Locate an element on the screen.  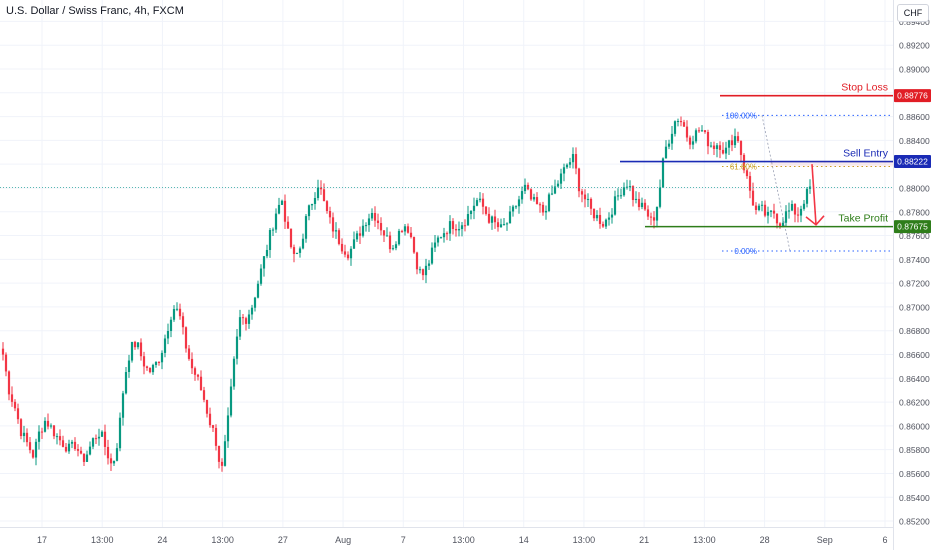
y-tick-label: 0.86200 is located at coordinates (914, 403).